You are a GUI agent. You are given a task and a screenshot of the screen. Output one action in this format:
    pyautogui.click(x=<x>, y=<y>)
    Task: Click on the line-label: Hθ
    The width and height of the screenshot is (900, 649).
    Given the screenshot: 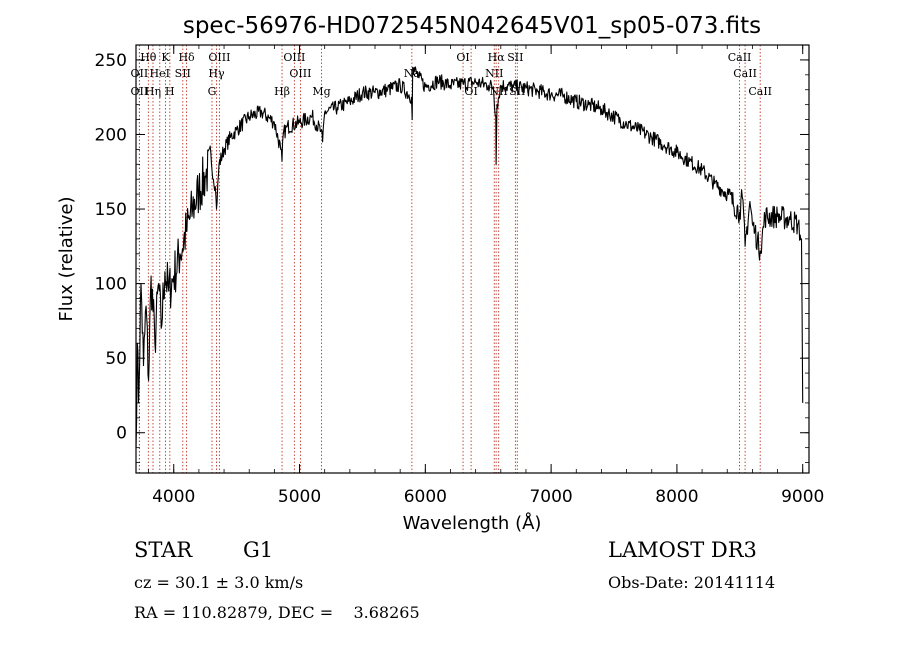 What is the action you would take?
    pyautogui.click(x=148, y=57)
    